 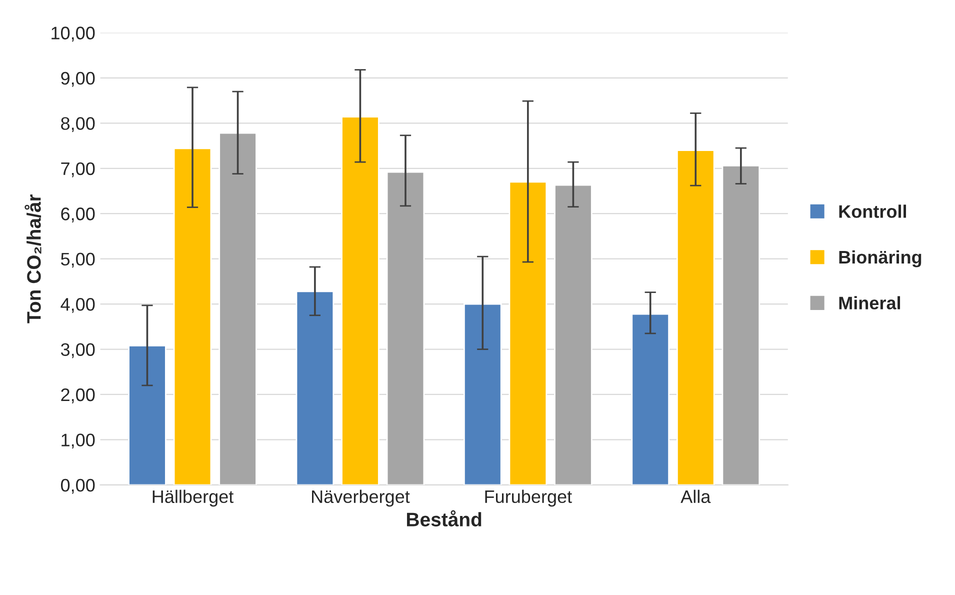 What do you see at coordinates (880, 259) in the screenshot?
I see `legend-label: Bionäring` at bounding box center [880, 259].